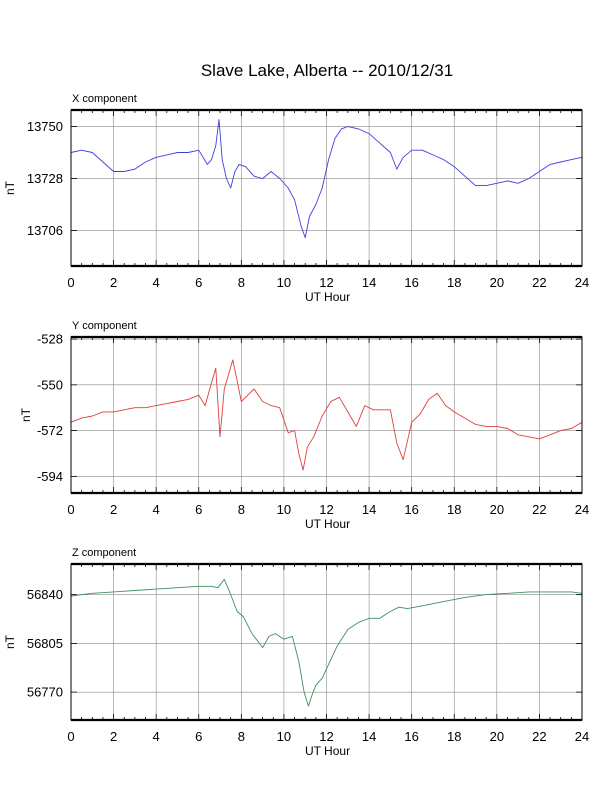 Image resolution: width=612 pixels, height=792 pixels. Describe the element at coordinates (50, 476) in the screenshot. I see `y-tick-label: -594` at that location.